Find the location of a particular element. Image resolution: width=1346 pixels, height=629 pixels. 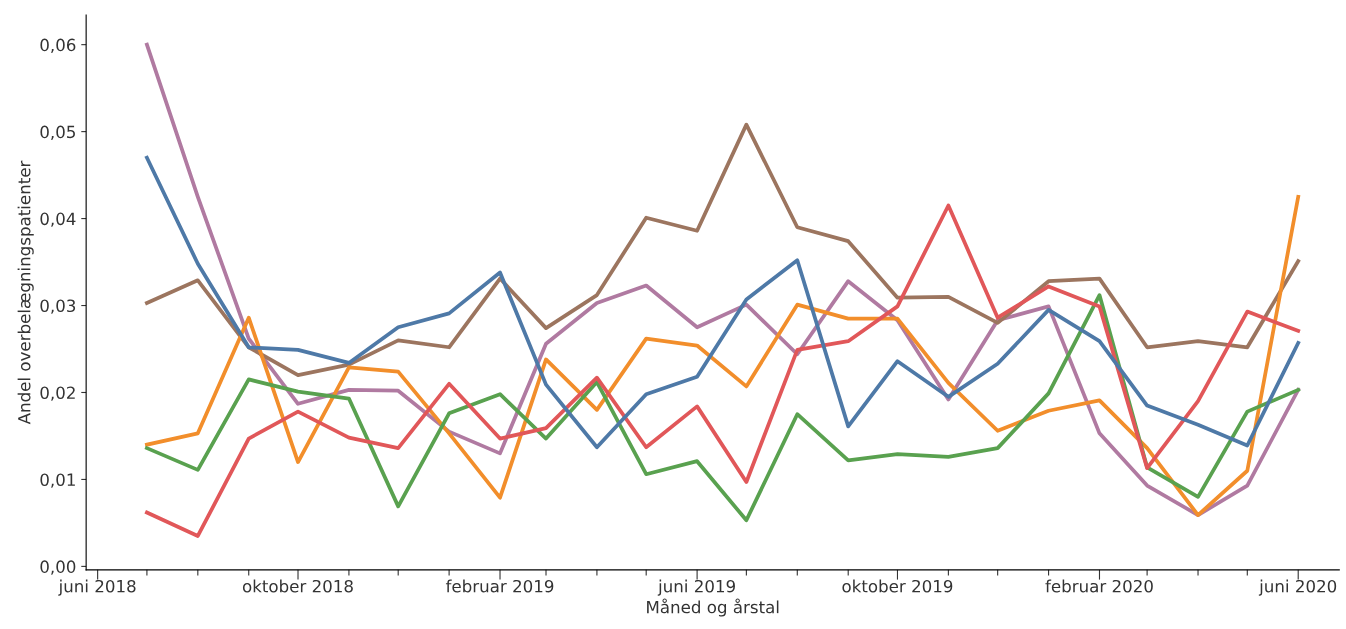

y-tick-label: 0,04 is located at coordinates (58, 219).